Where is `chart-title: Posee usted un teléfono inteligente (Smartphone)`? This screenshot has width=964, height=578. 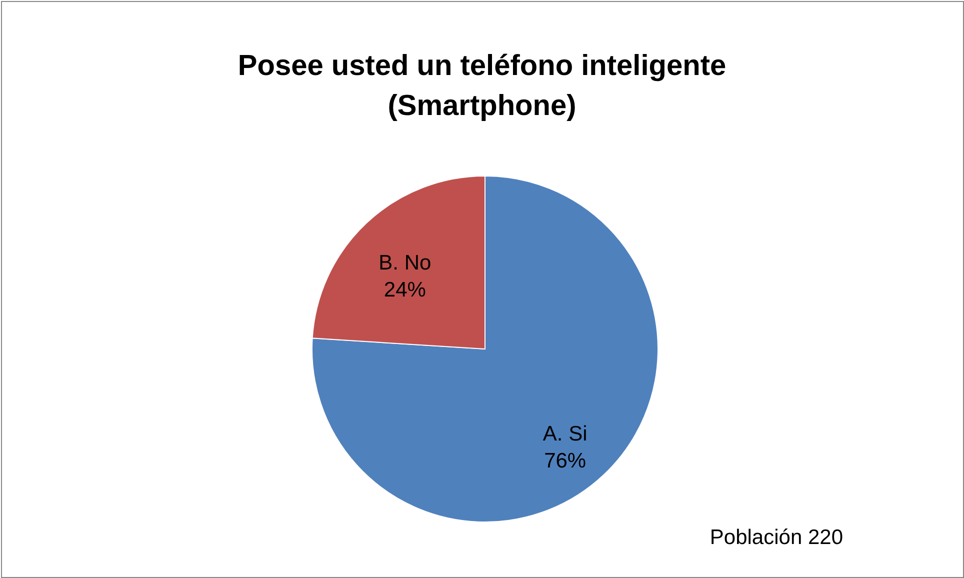 chart-title: Posee usted un teléfono inteligente (Smartphone) is located at coordinates (482, 86).